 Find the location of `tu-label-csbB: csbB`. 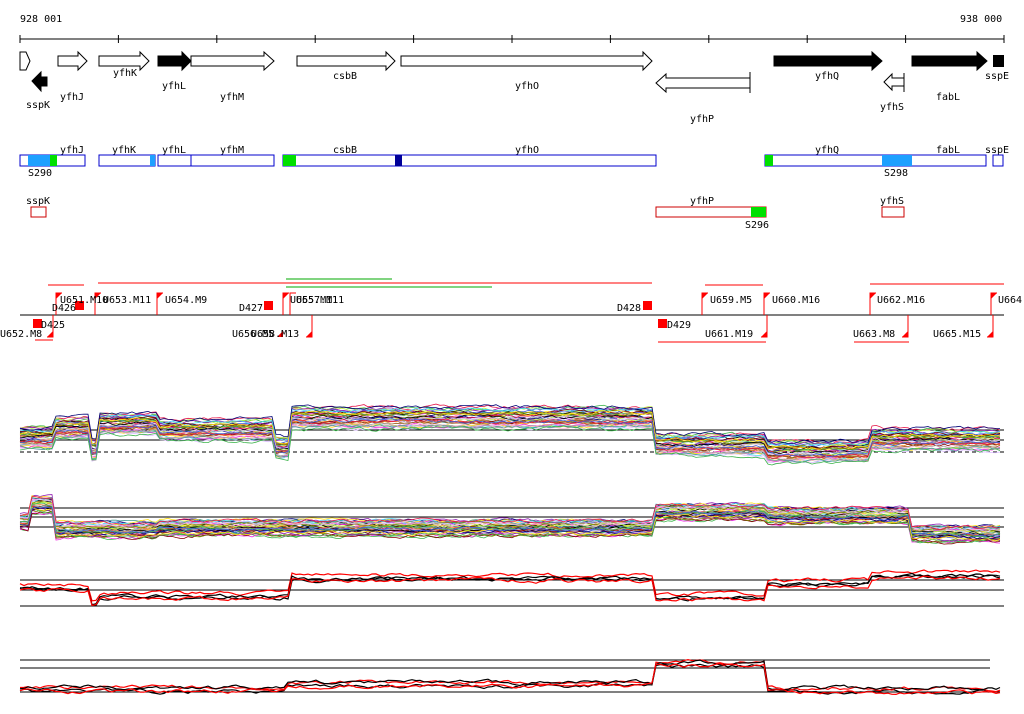

tu-label-csbB: csbB is located at coordinates (345, 150).